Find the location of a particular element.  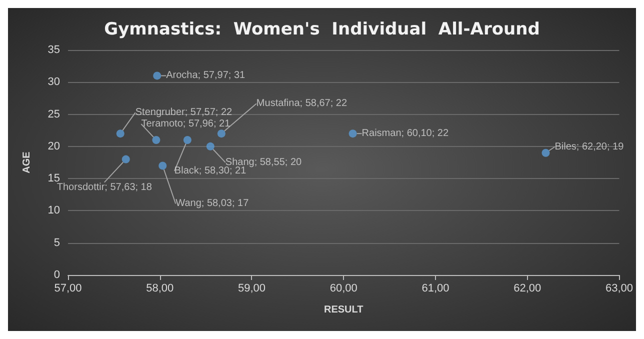

chart-title: Gymnastics: Women's Individual All-Around is located at coordinates (322, 30).